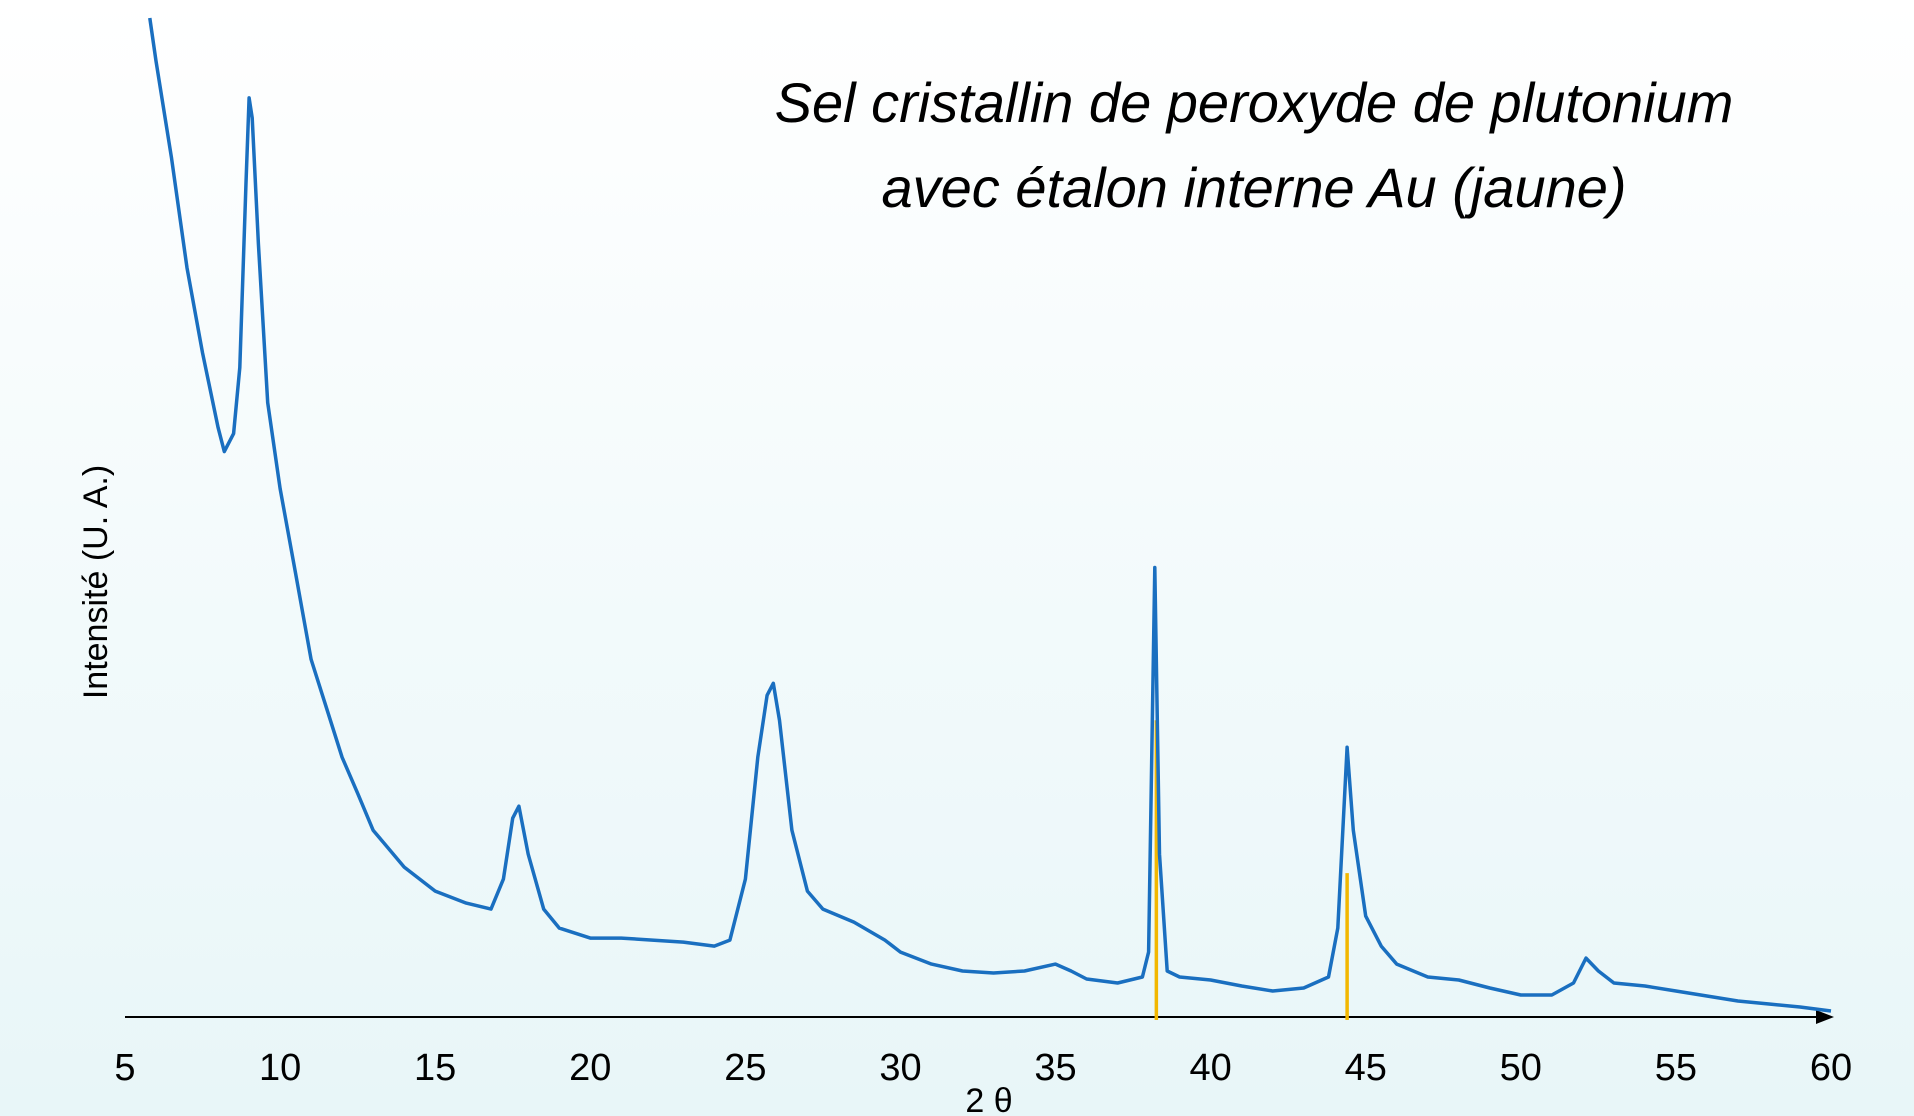  I want to click on x-tick-label: 40, so click(1210, 1068).